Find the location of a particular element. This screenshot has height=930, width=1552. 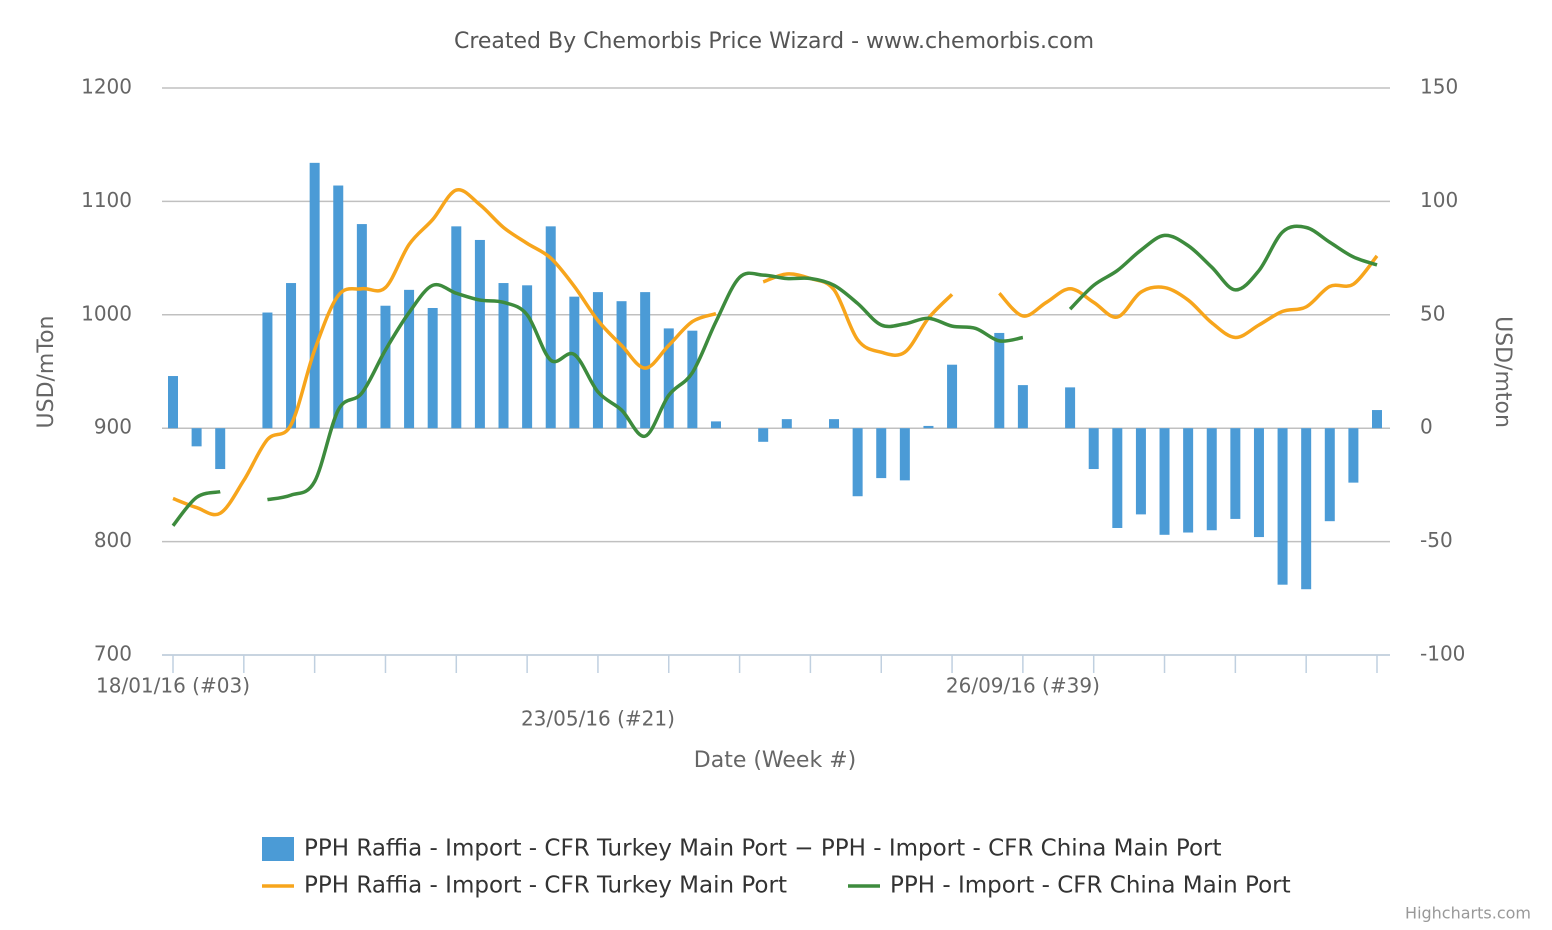

y-tick-label: 700 is located at coordinates (113, 654).